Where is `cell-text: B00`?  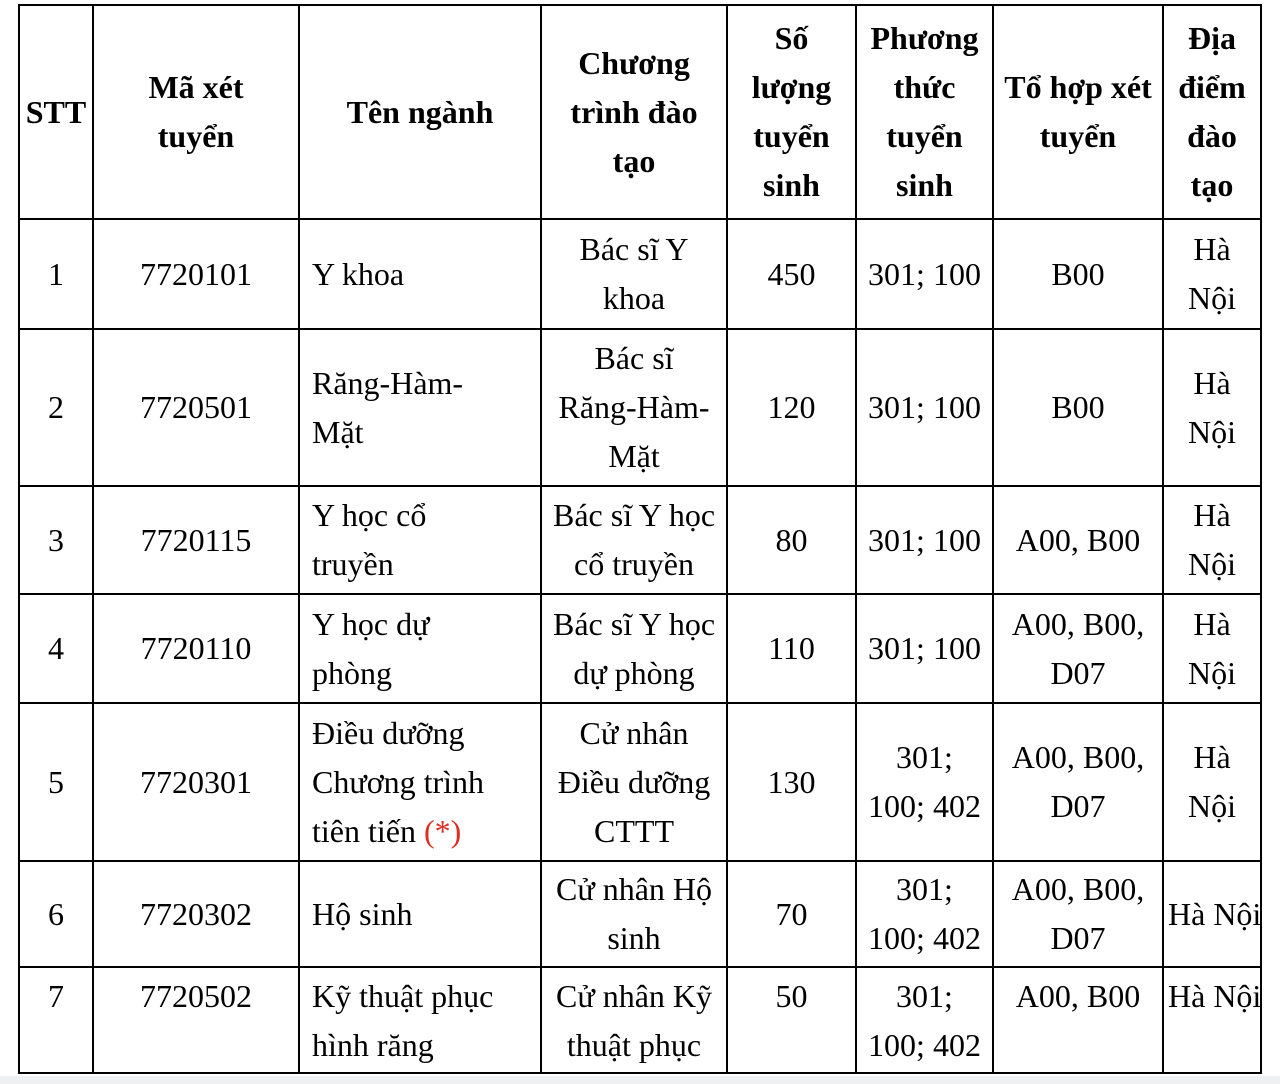
cell-text: B00 is located at coordinates (1078, 407).